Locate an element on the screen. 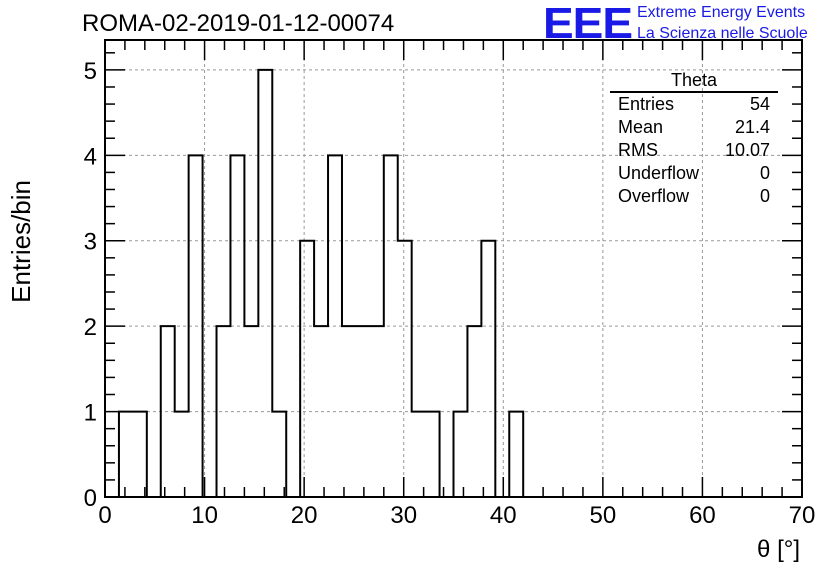  stat-label: Entries is located at coordinates (646, 104).